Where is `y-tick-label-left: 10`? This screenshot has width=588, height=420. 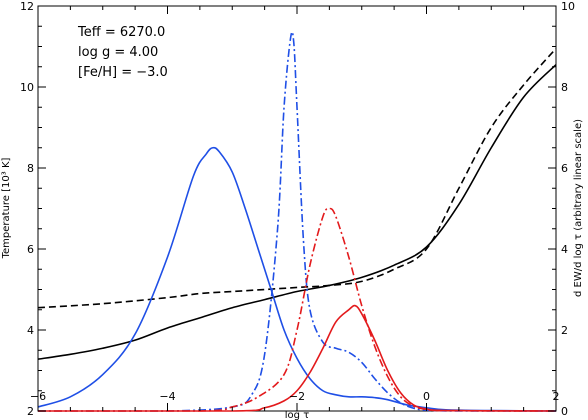
y-tick-label-left: 10 is located at coordinates (27, 87).